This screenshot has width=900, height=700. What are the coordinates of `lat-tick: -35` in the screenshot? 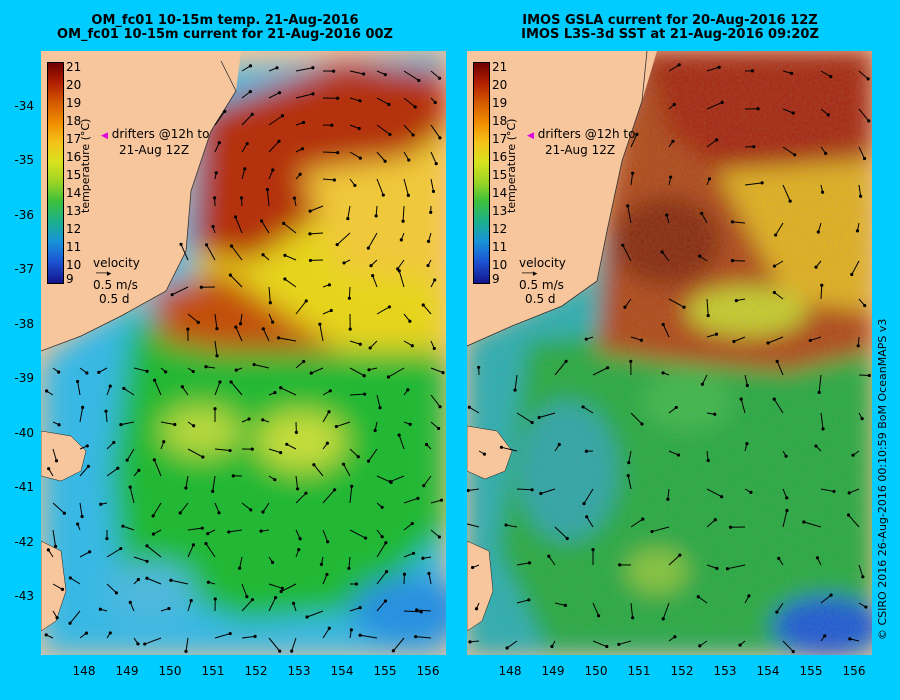 It's located at (24, 160).